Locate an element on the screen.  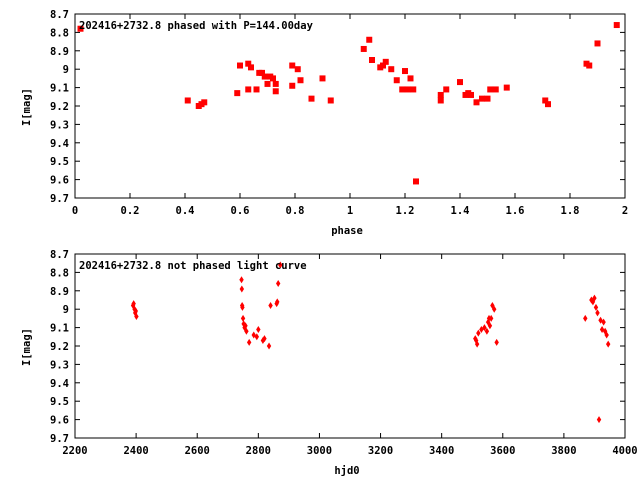
panel1-y-tick-label: 9.3 is located at coordinates (59, 125).